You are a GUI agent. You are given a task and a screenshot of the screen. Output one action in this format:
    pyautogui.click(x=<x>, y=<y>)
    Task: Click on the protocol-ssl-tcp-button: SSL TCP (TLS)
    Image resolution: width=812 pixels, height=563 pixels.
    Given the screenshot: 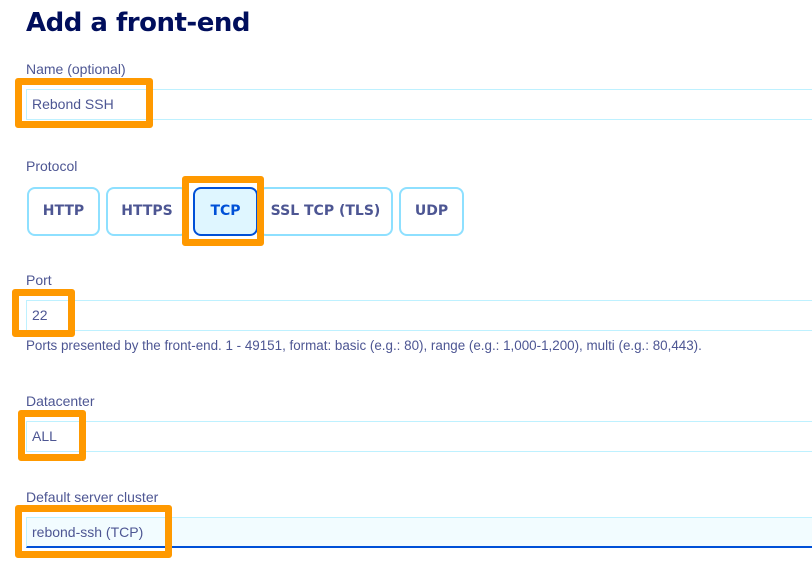 What is the action you would take?
    pyautogui.click(x=325, y=211)
    